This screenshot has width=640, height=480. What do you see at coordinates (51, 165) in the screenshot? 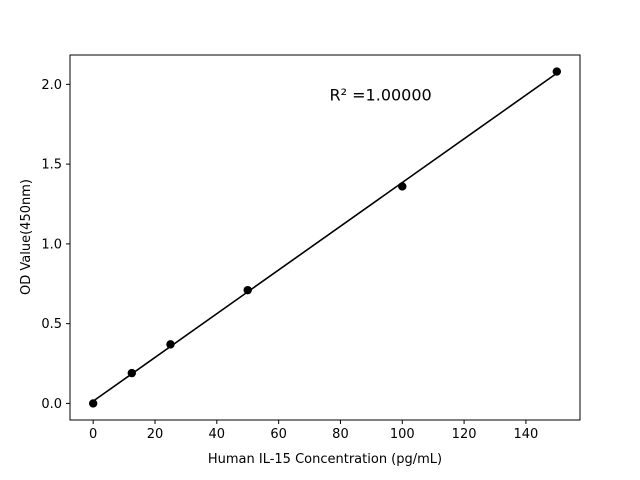
I see `y-tick-label: 1.5` at bounding box center [51, 165].